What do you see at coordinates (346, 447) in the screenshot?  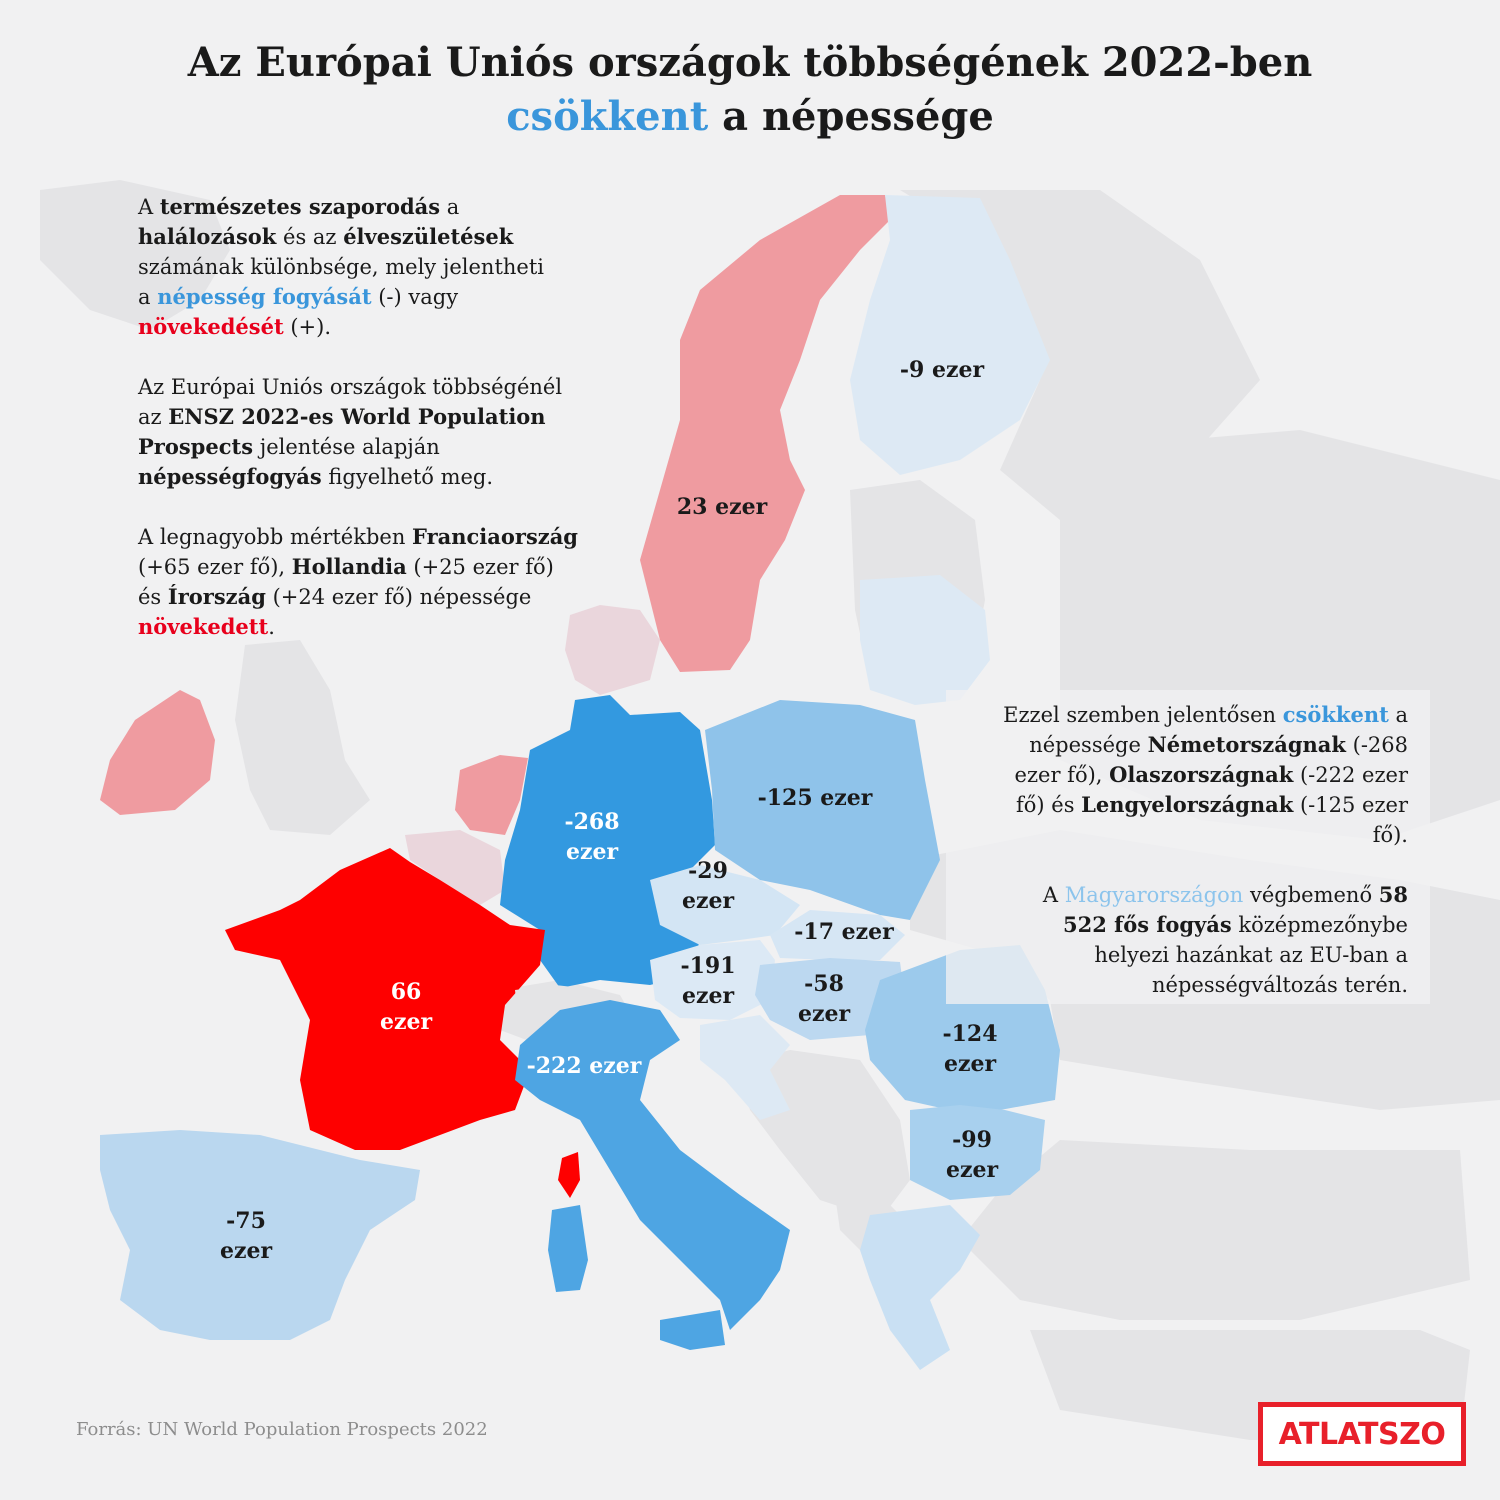 I see `text: jelentése alapján` at bounding box center [346, 447].